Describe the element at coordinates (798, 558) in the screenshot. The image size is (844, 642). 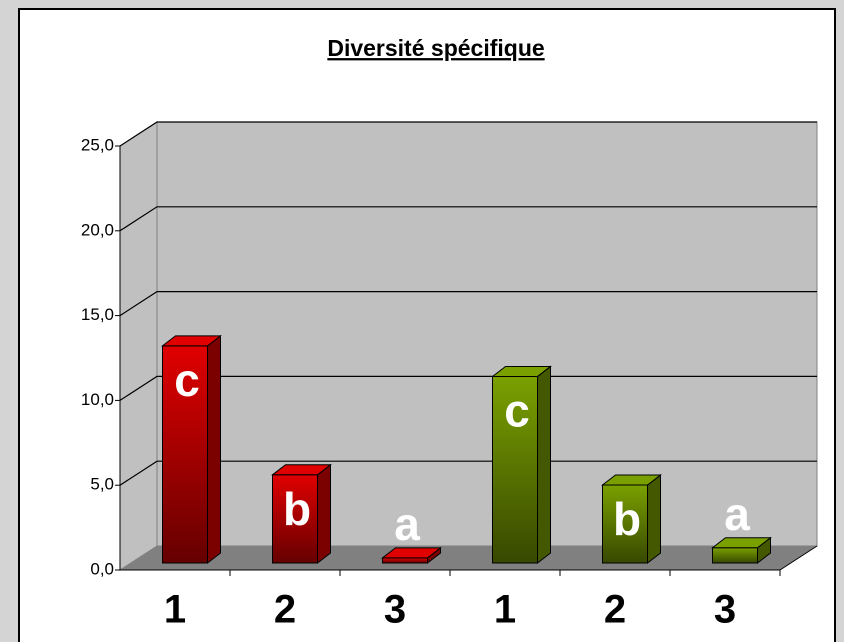
I see `floor-edge` at that location.